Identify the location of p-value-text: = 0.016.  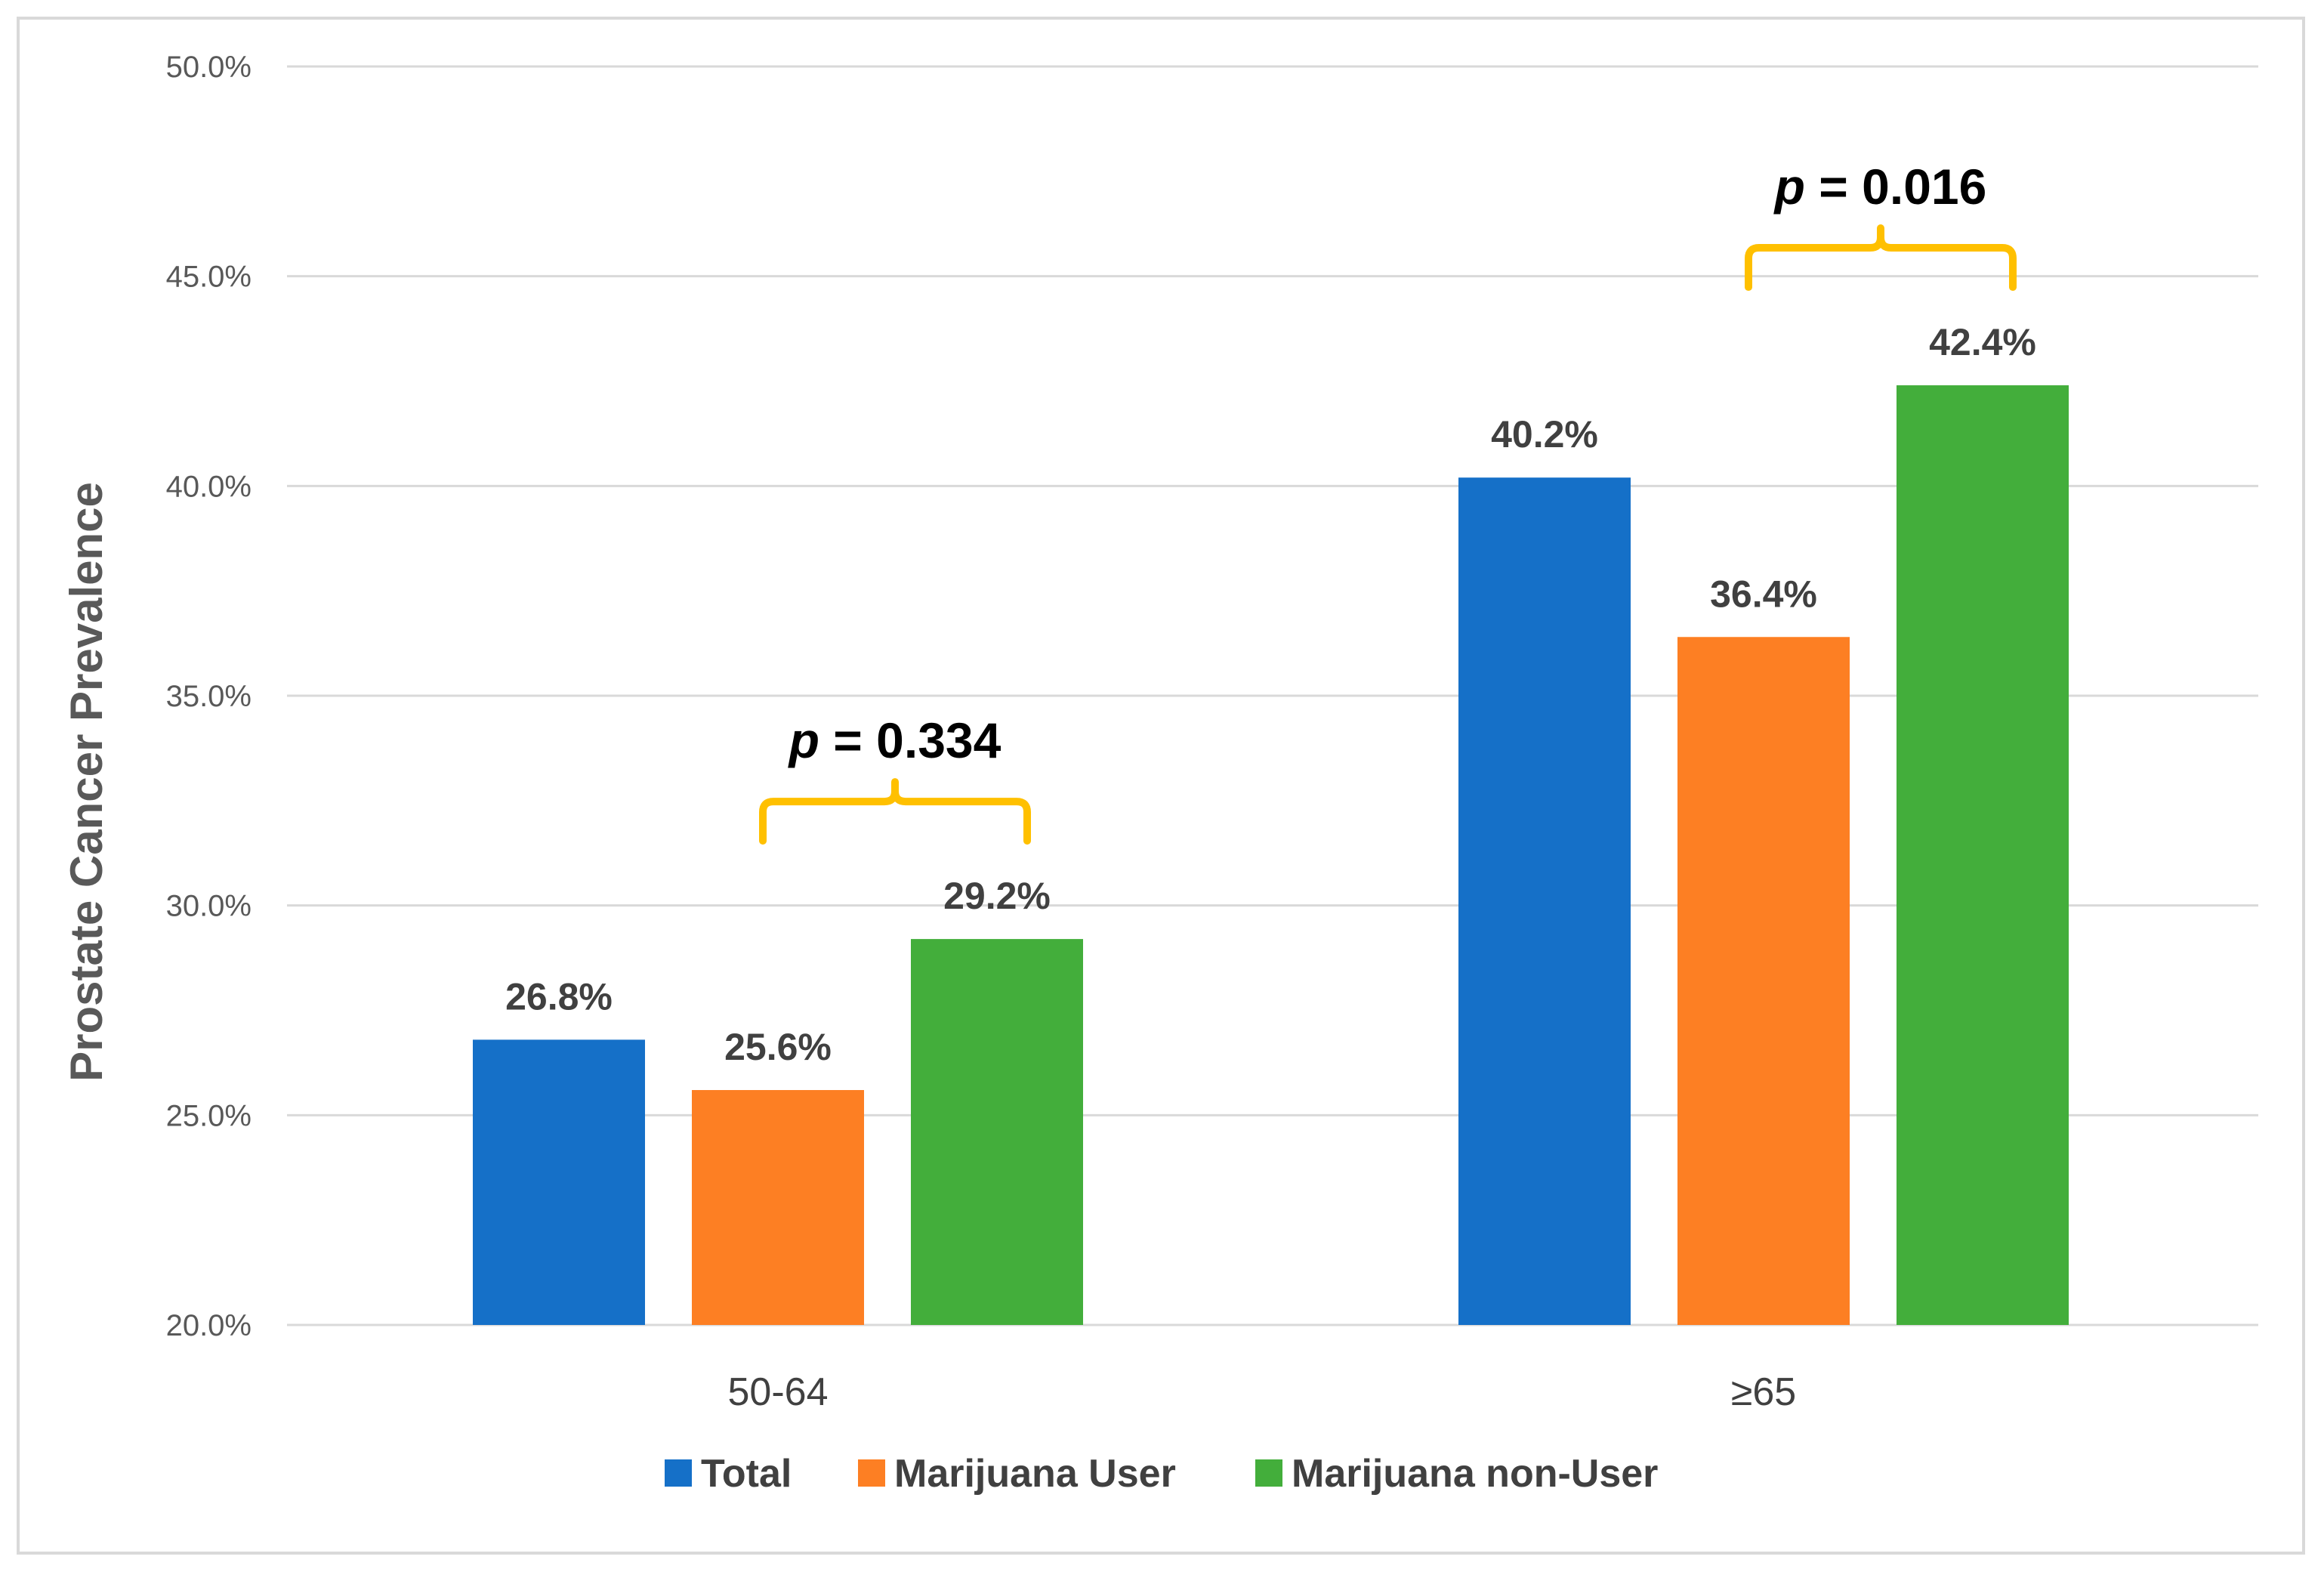
(1895, 187).